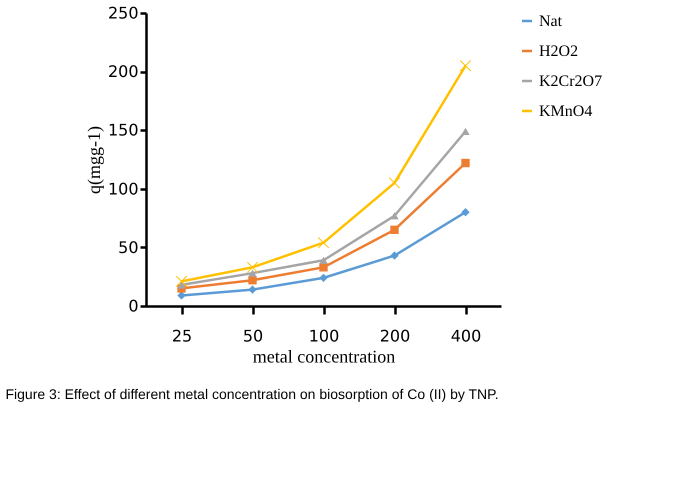 This screenshot has height=479, width=677. What do you see at coordinates (123, 130) in the screenshot?
I see `y-tick-label: 150` at bounding box center [123, 130].